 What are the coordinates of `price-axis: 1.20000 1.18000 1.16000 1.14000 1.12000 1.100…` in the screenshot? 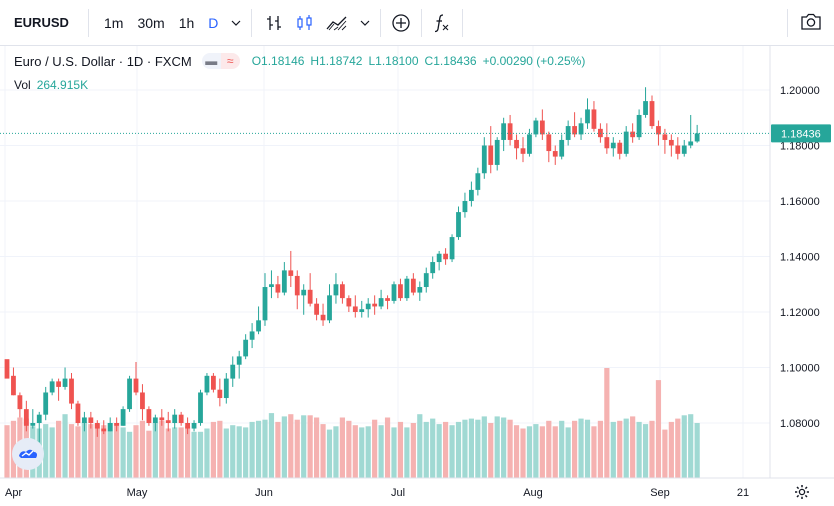 It's located at (800, 257).